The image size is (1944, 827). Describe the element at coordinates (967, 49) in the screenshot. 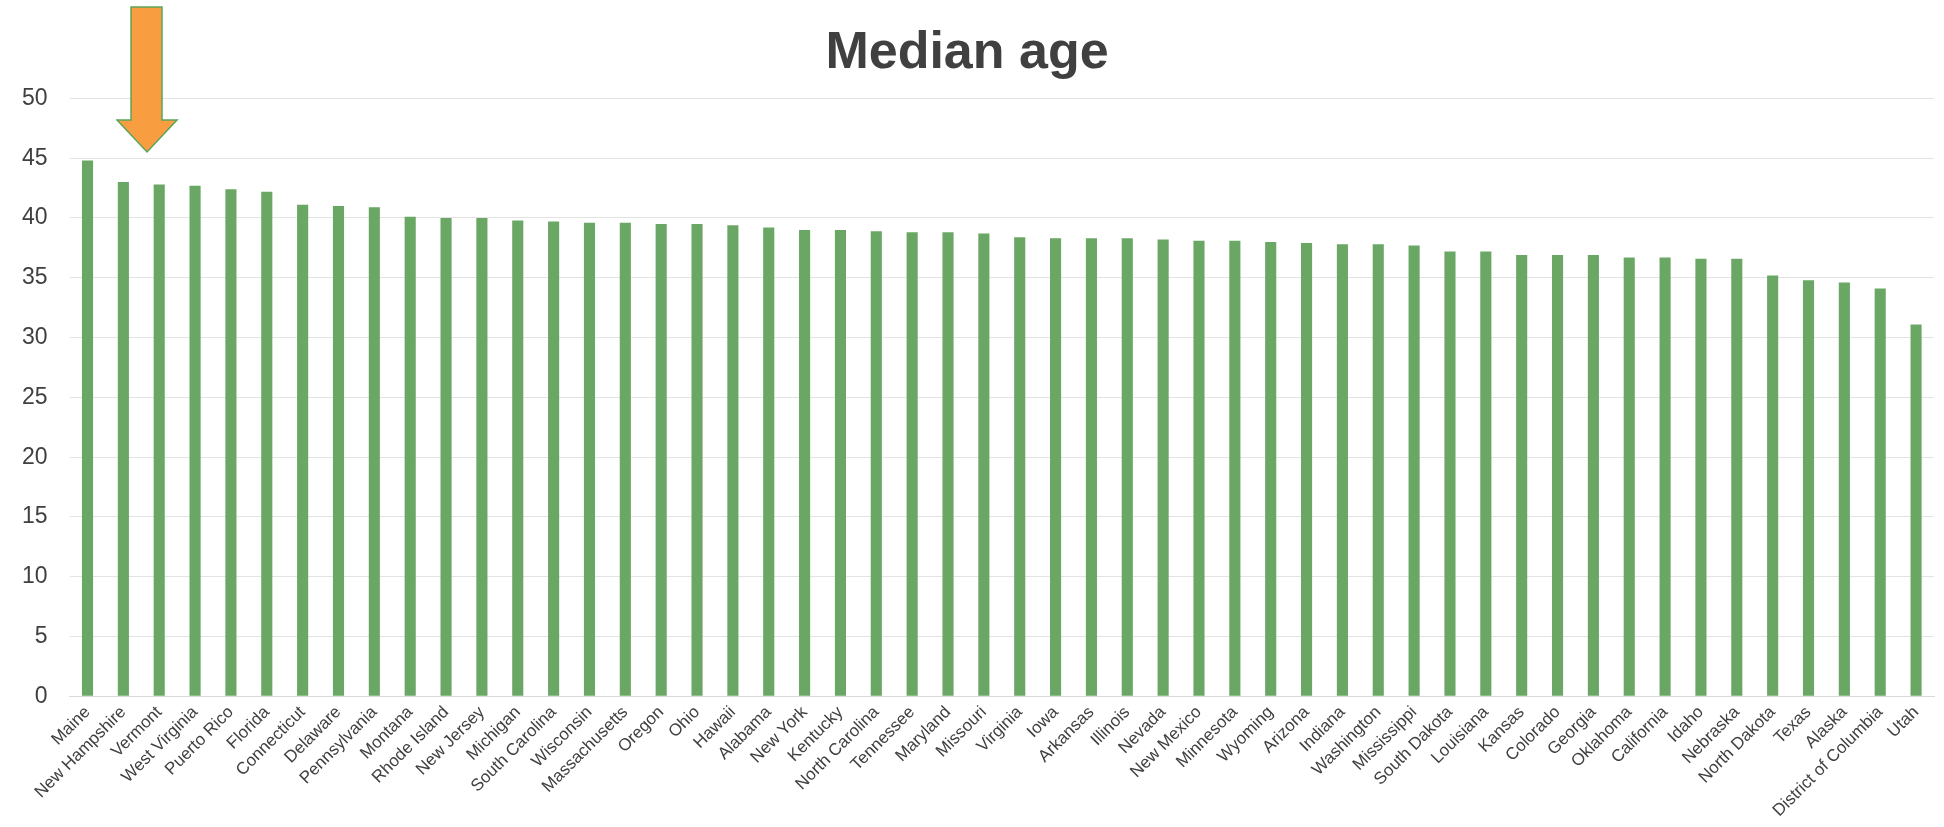

I see `chart-title: Median age` at that location.